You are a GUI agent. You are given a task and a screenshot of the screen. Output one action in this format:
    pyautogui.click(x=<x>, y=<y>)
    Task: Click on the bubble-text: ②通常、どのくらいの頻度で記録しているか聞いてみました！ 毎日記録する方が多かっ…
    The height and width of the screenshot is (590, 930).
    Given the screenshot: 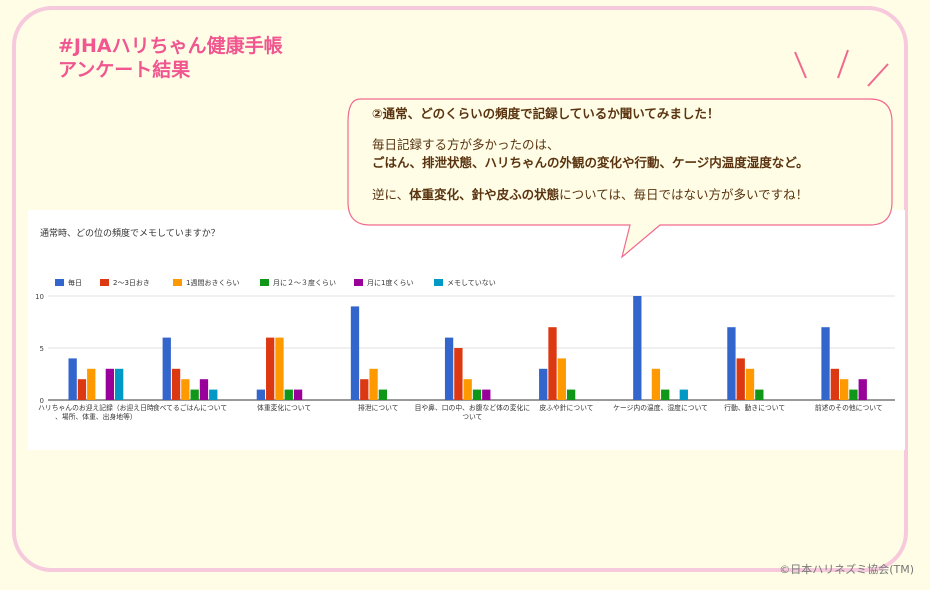 What is the action you would take?
    pyautogui.click(x=590, y=153)
    